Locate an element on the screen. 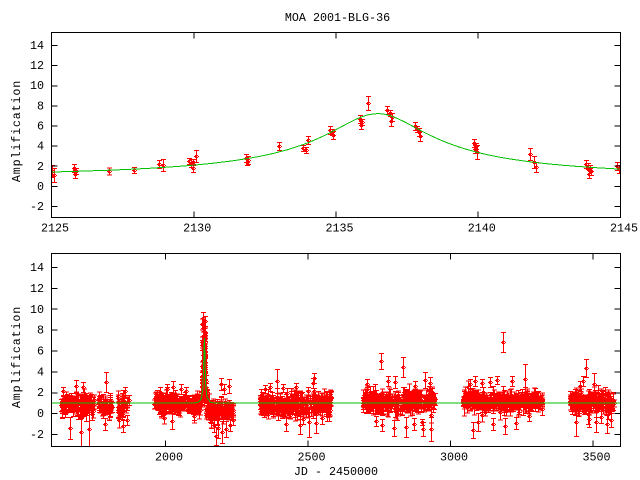 The image size is (640, 480). svg-text: 2145 is located at coordinates (624, 229).